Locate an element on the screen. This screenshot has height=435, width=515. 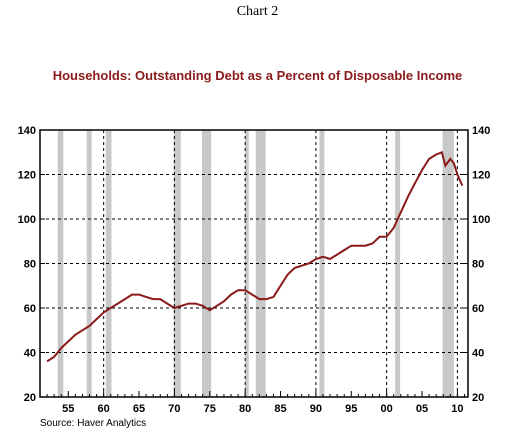
y-tick-label-right: 20 is located at coordinates (478, 398).